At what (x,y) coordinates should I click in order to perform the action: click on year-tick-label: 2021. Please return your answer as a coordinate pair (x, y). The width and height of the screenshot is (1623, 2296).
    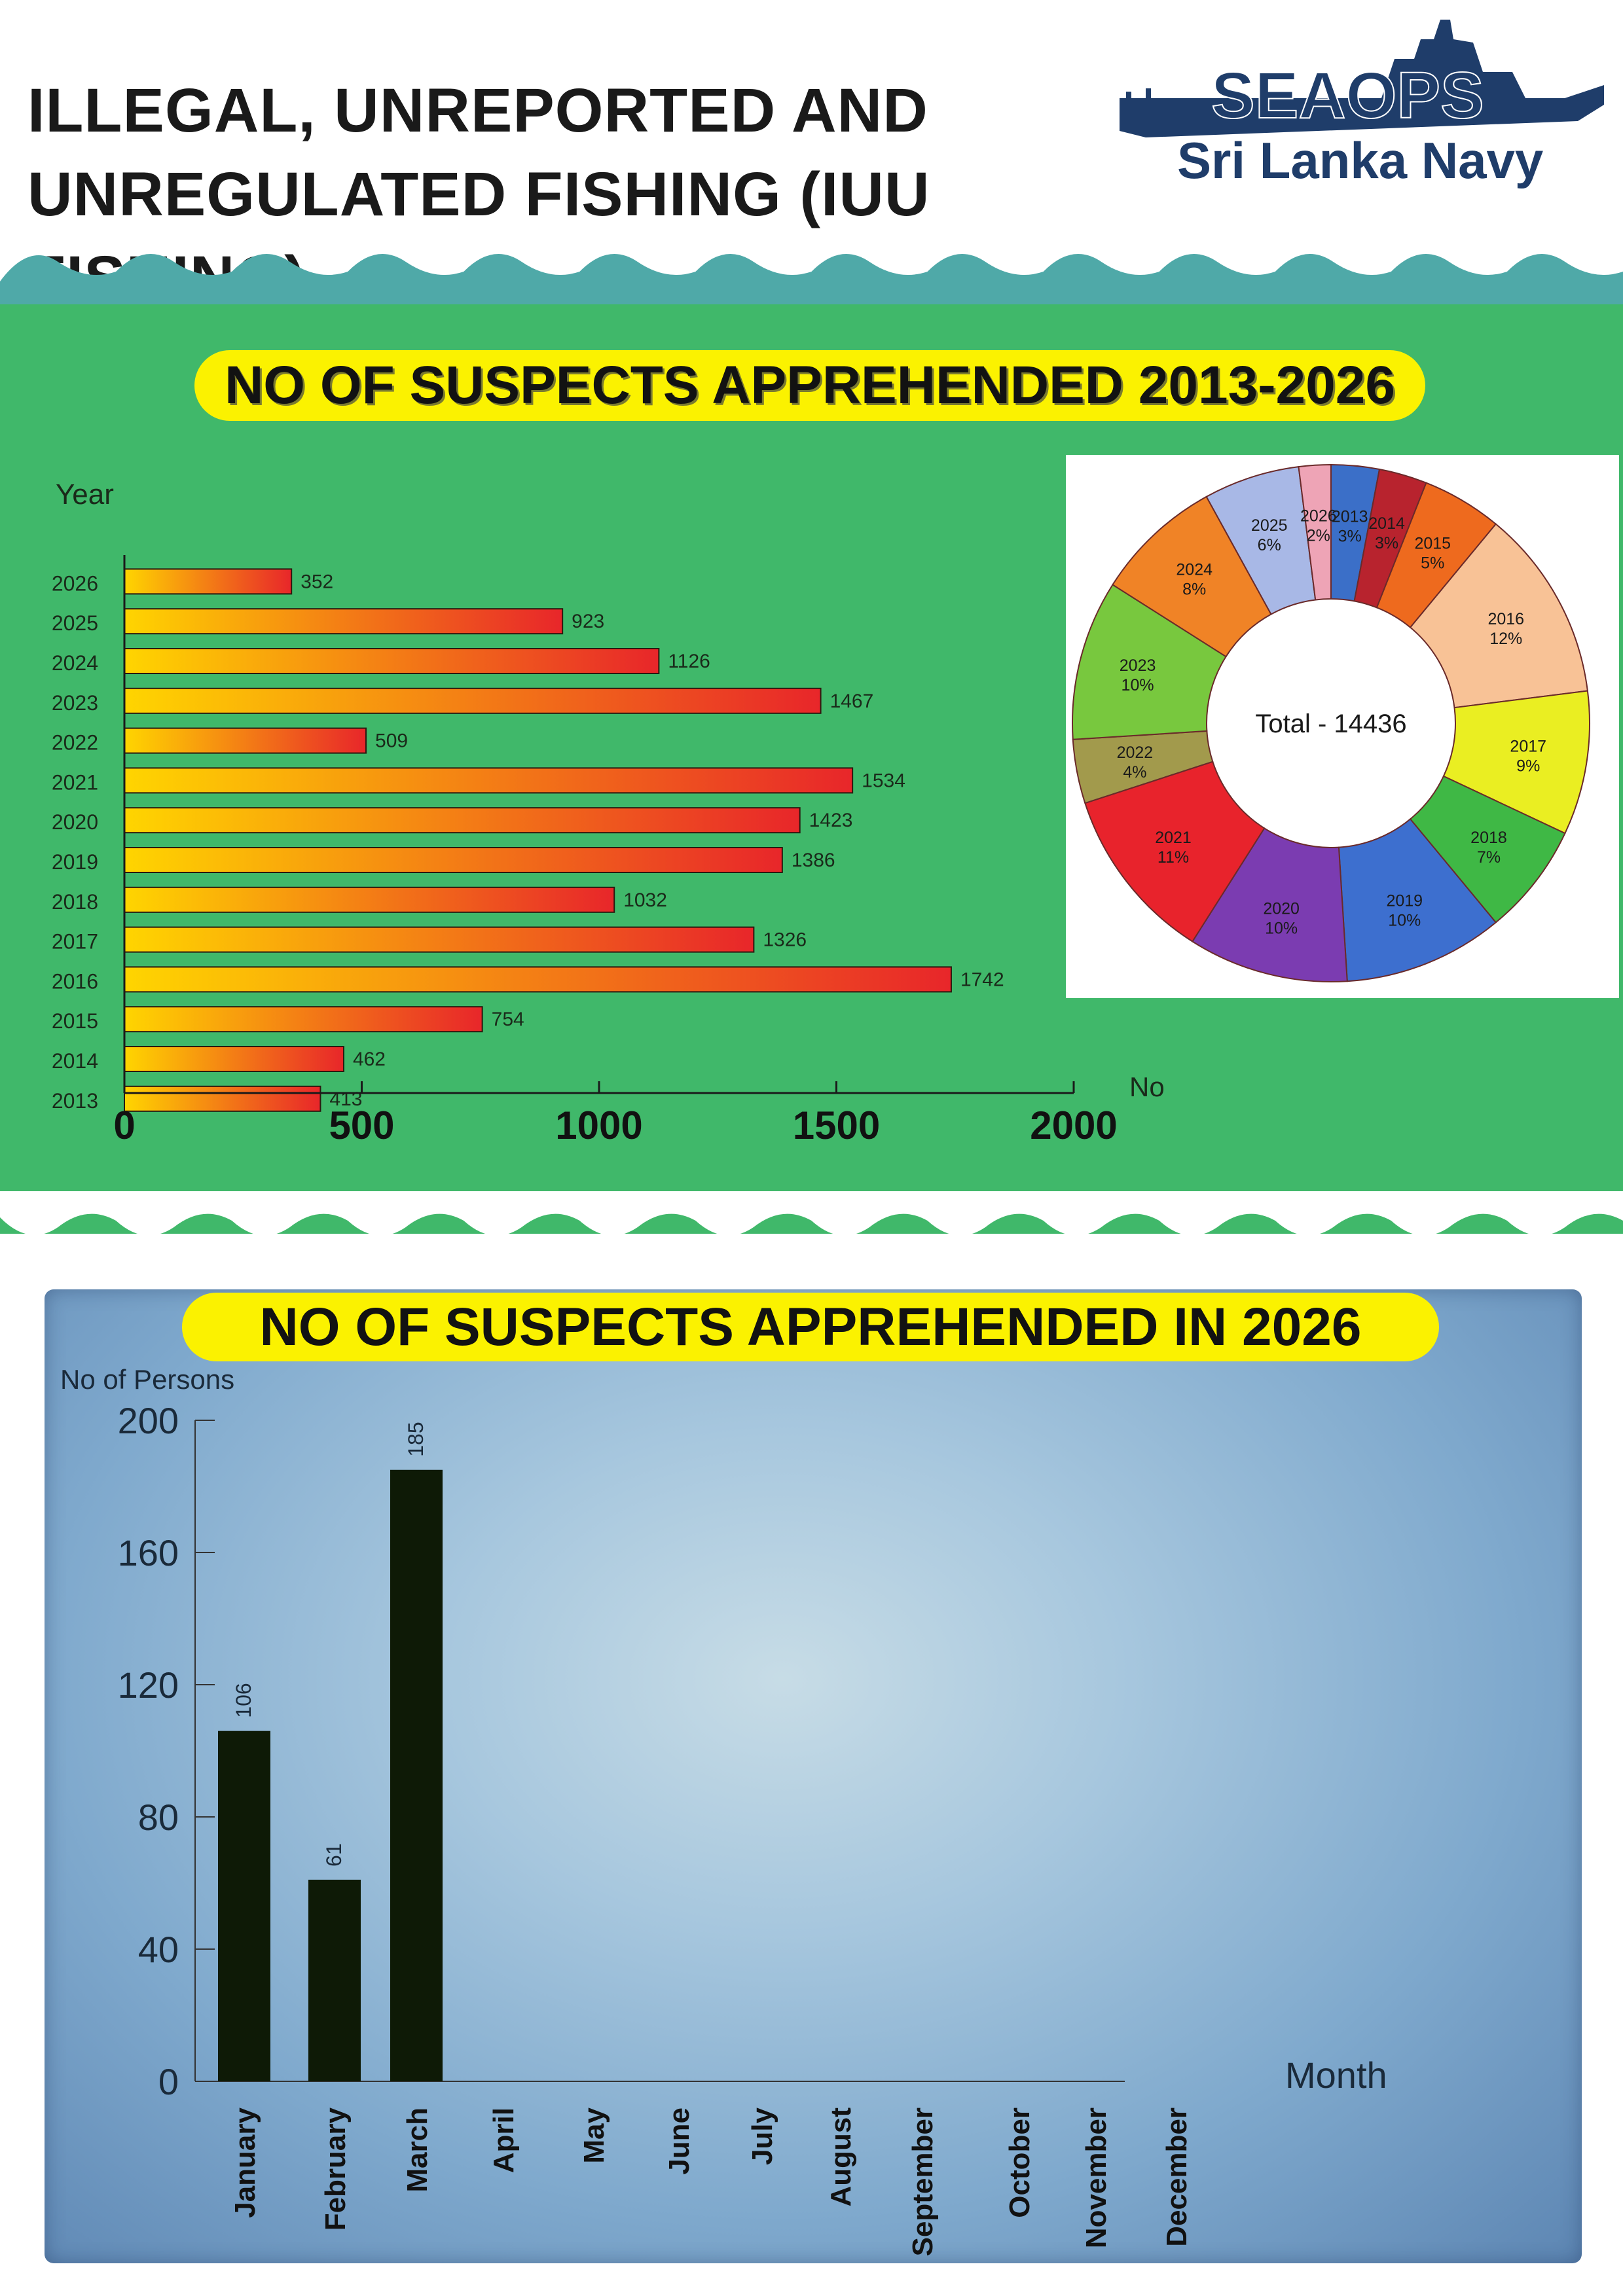
    Looking at the image, I should click on (75, 782).